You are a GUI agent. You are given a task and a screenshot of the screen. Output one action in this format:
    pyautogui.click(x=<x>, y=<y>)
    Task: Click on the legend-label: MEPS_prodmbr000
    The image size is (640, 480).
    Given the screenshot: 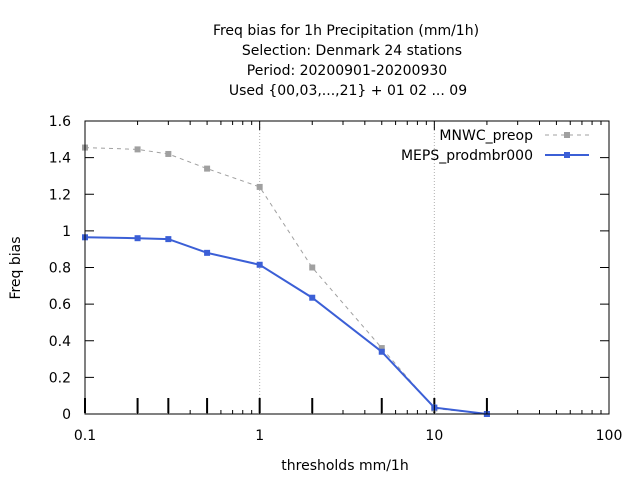 What is the action you would take?
    pyautogui.click(x=467, y=156)
    